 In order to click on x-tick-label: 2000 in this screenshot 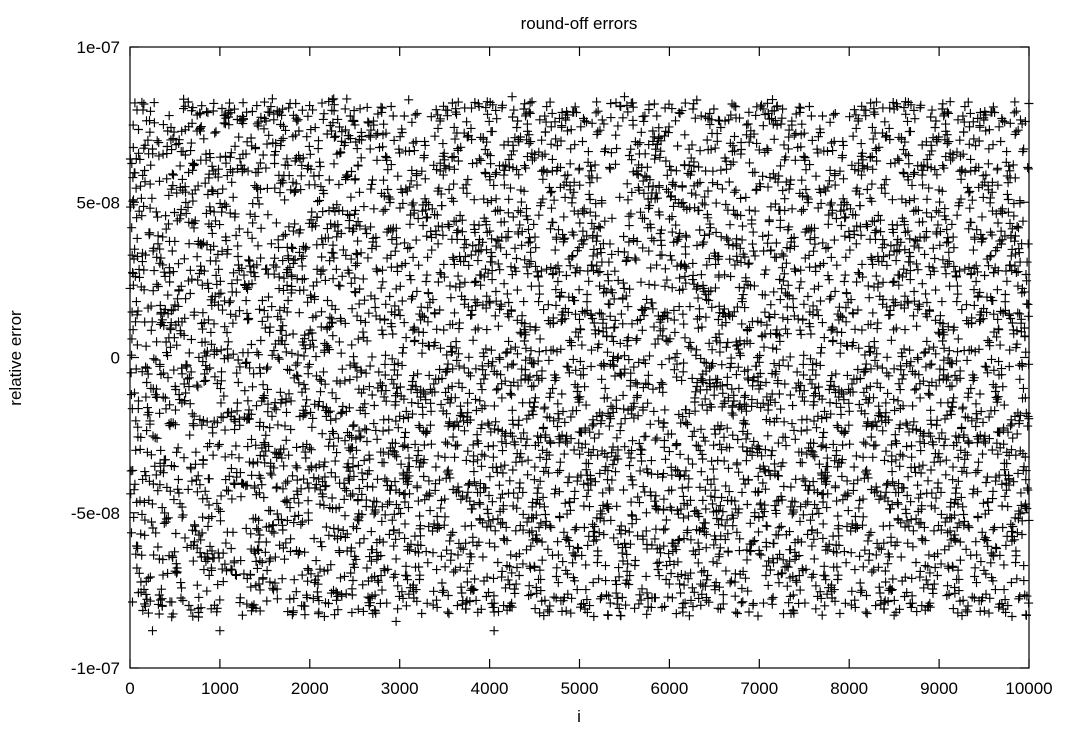, I will do `click(310, 688)`.